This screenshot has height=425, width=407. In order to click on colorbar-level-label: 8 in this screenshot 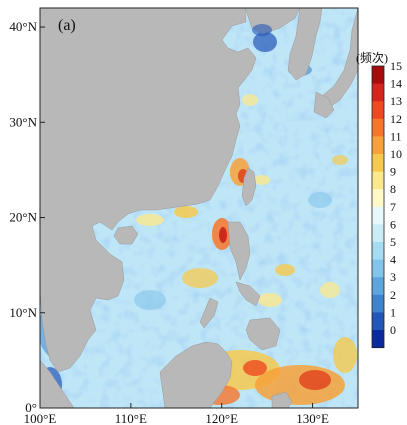, I will do `click(393, 189)`.